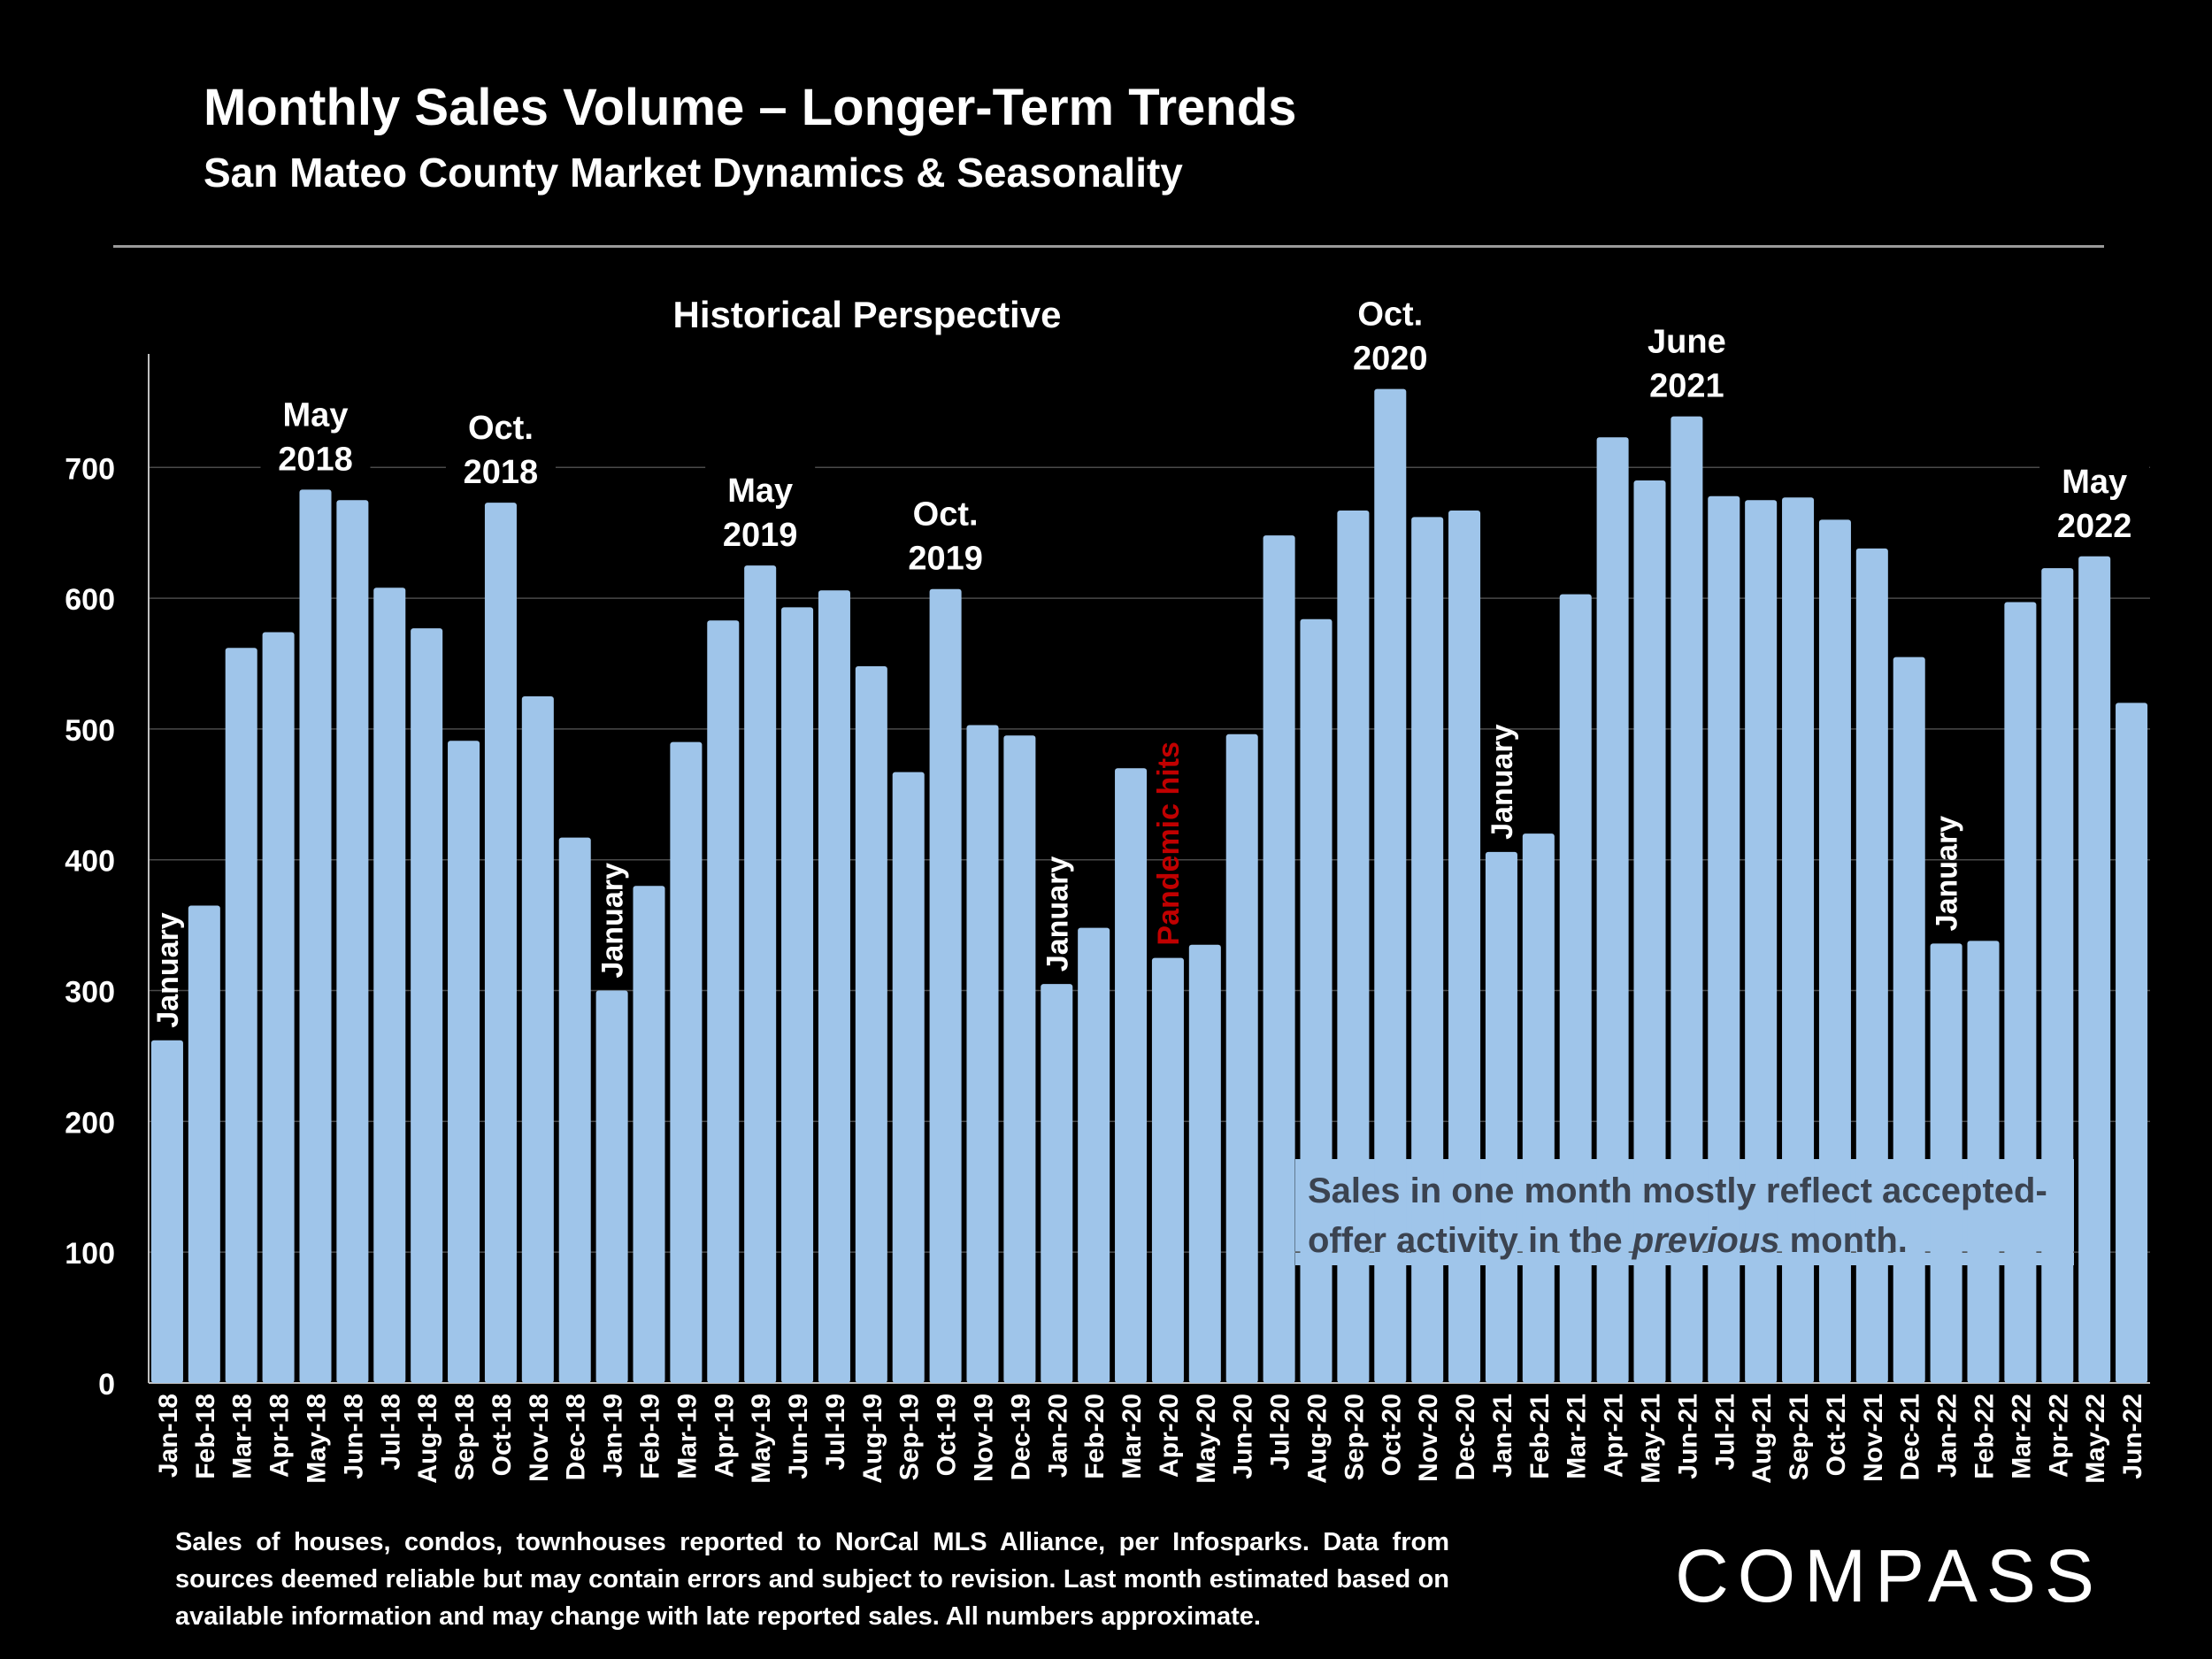 The height and width of the screenshot is (1659, 2212). What do you see at coordinates (1843, 1241) in the screenshot?
I see `callout-text-post: month.` at bounding box center [1843, 1241].